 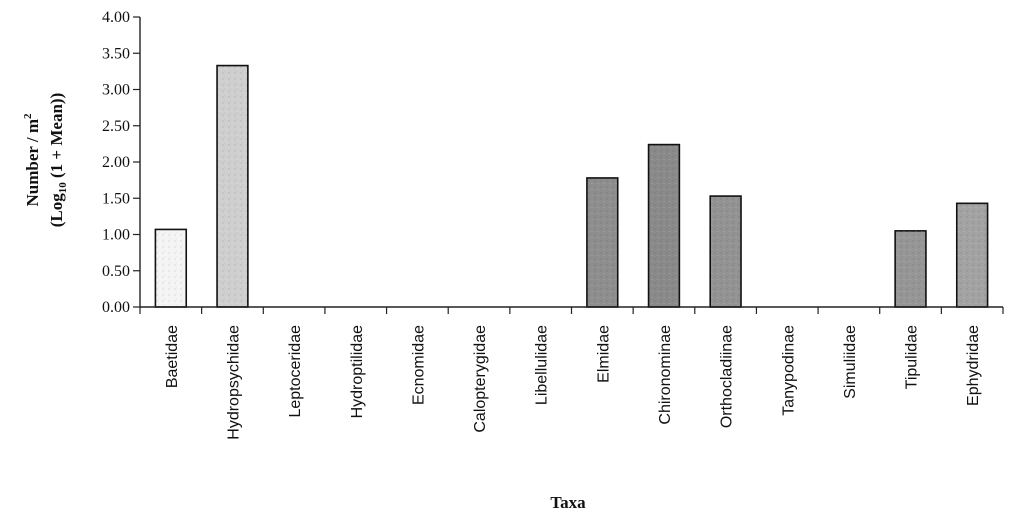 I want to click on y-tick-label: 1.50, so click(x=116, y=198).